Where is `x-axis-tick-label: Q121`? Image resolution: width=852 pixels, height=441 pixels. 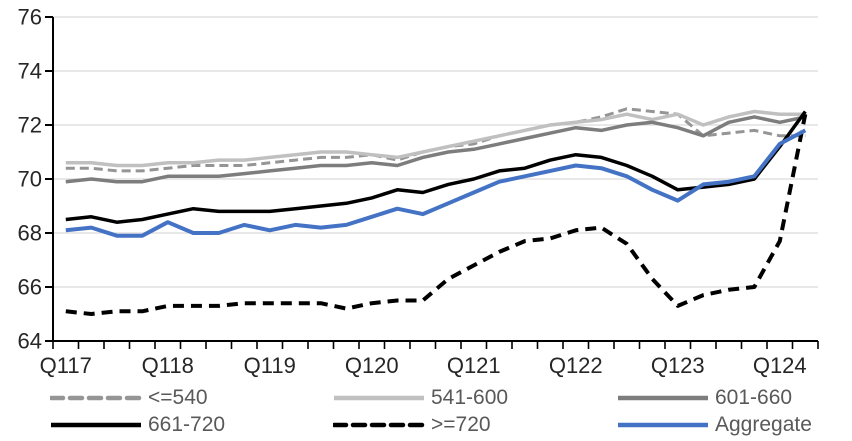
x-axis-tick-label: Q121 is located at coordinates (474, 365).